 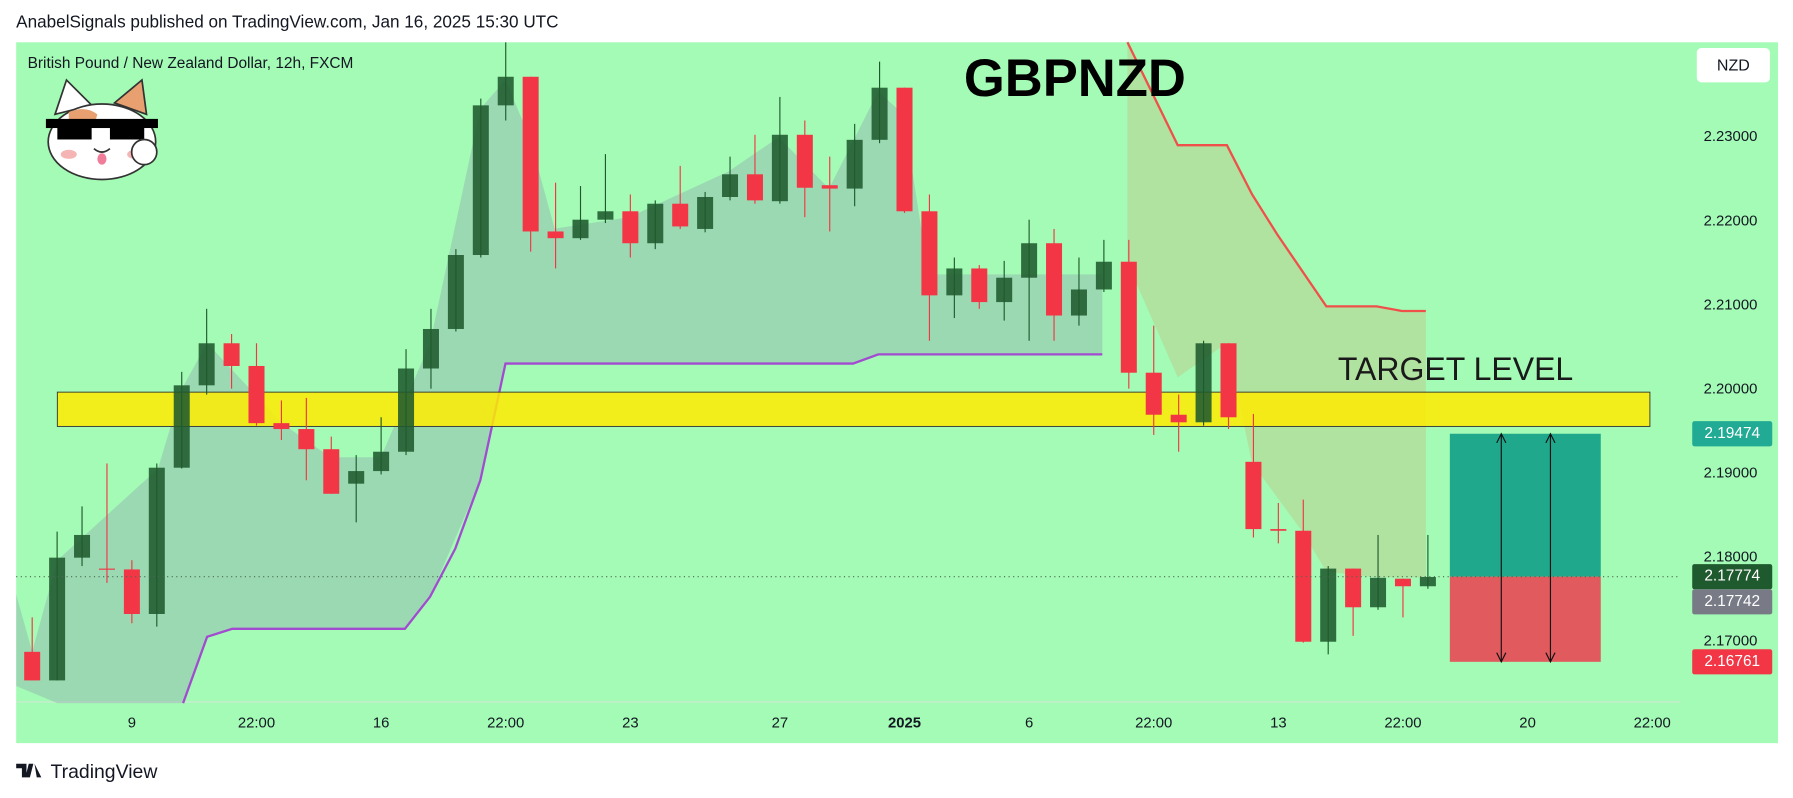 I want to click on y-tick-label: 2.20000, so click(x=1731, y=389).